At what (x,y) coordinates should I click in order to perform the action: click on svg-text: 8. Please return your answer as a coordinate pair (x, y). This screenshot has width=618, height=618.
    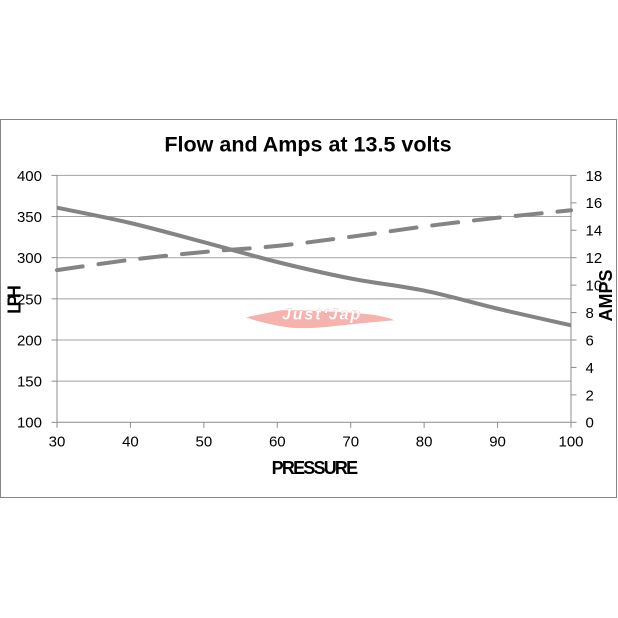
    Looking at the image, I should click on (590, 313).